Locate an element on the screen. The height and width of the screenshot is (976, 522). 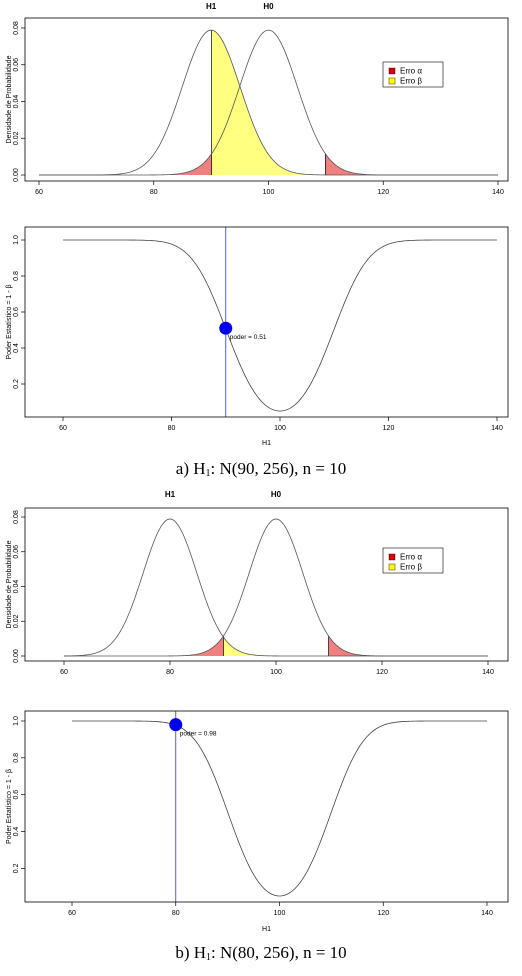
caption-a: a) H1: N(90, 256), n = 10 is located at coordinates (261, 469).